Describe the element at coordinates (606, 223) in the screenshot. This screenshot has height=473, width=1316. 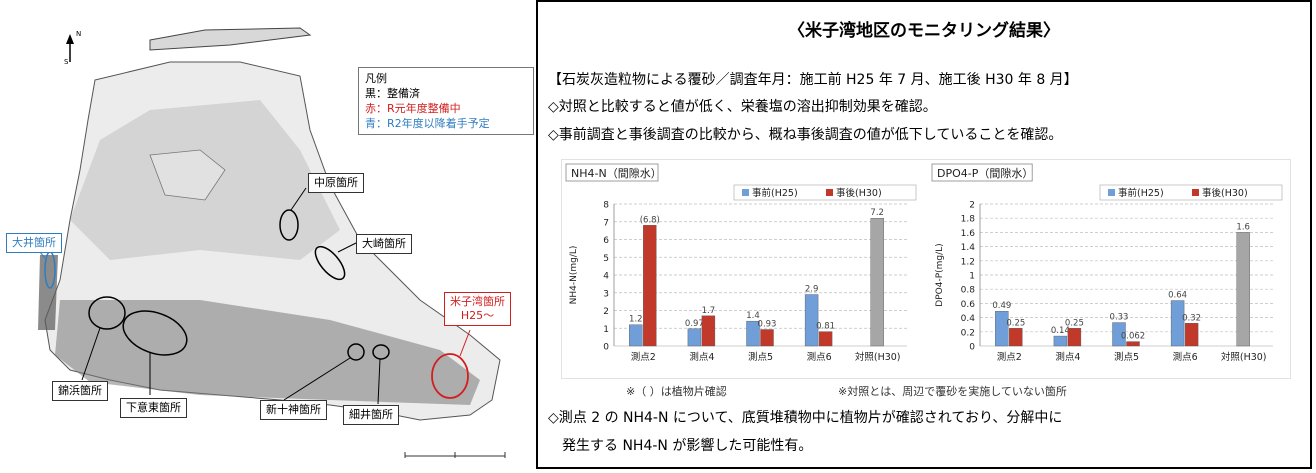
I see `y-tick-label: 7` at that location.